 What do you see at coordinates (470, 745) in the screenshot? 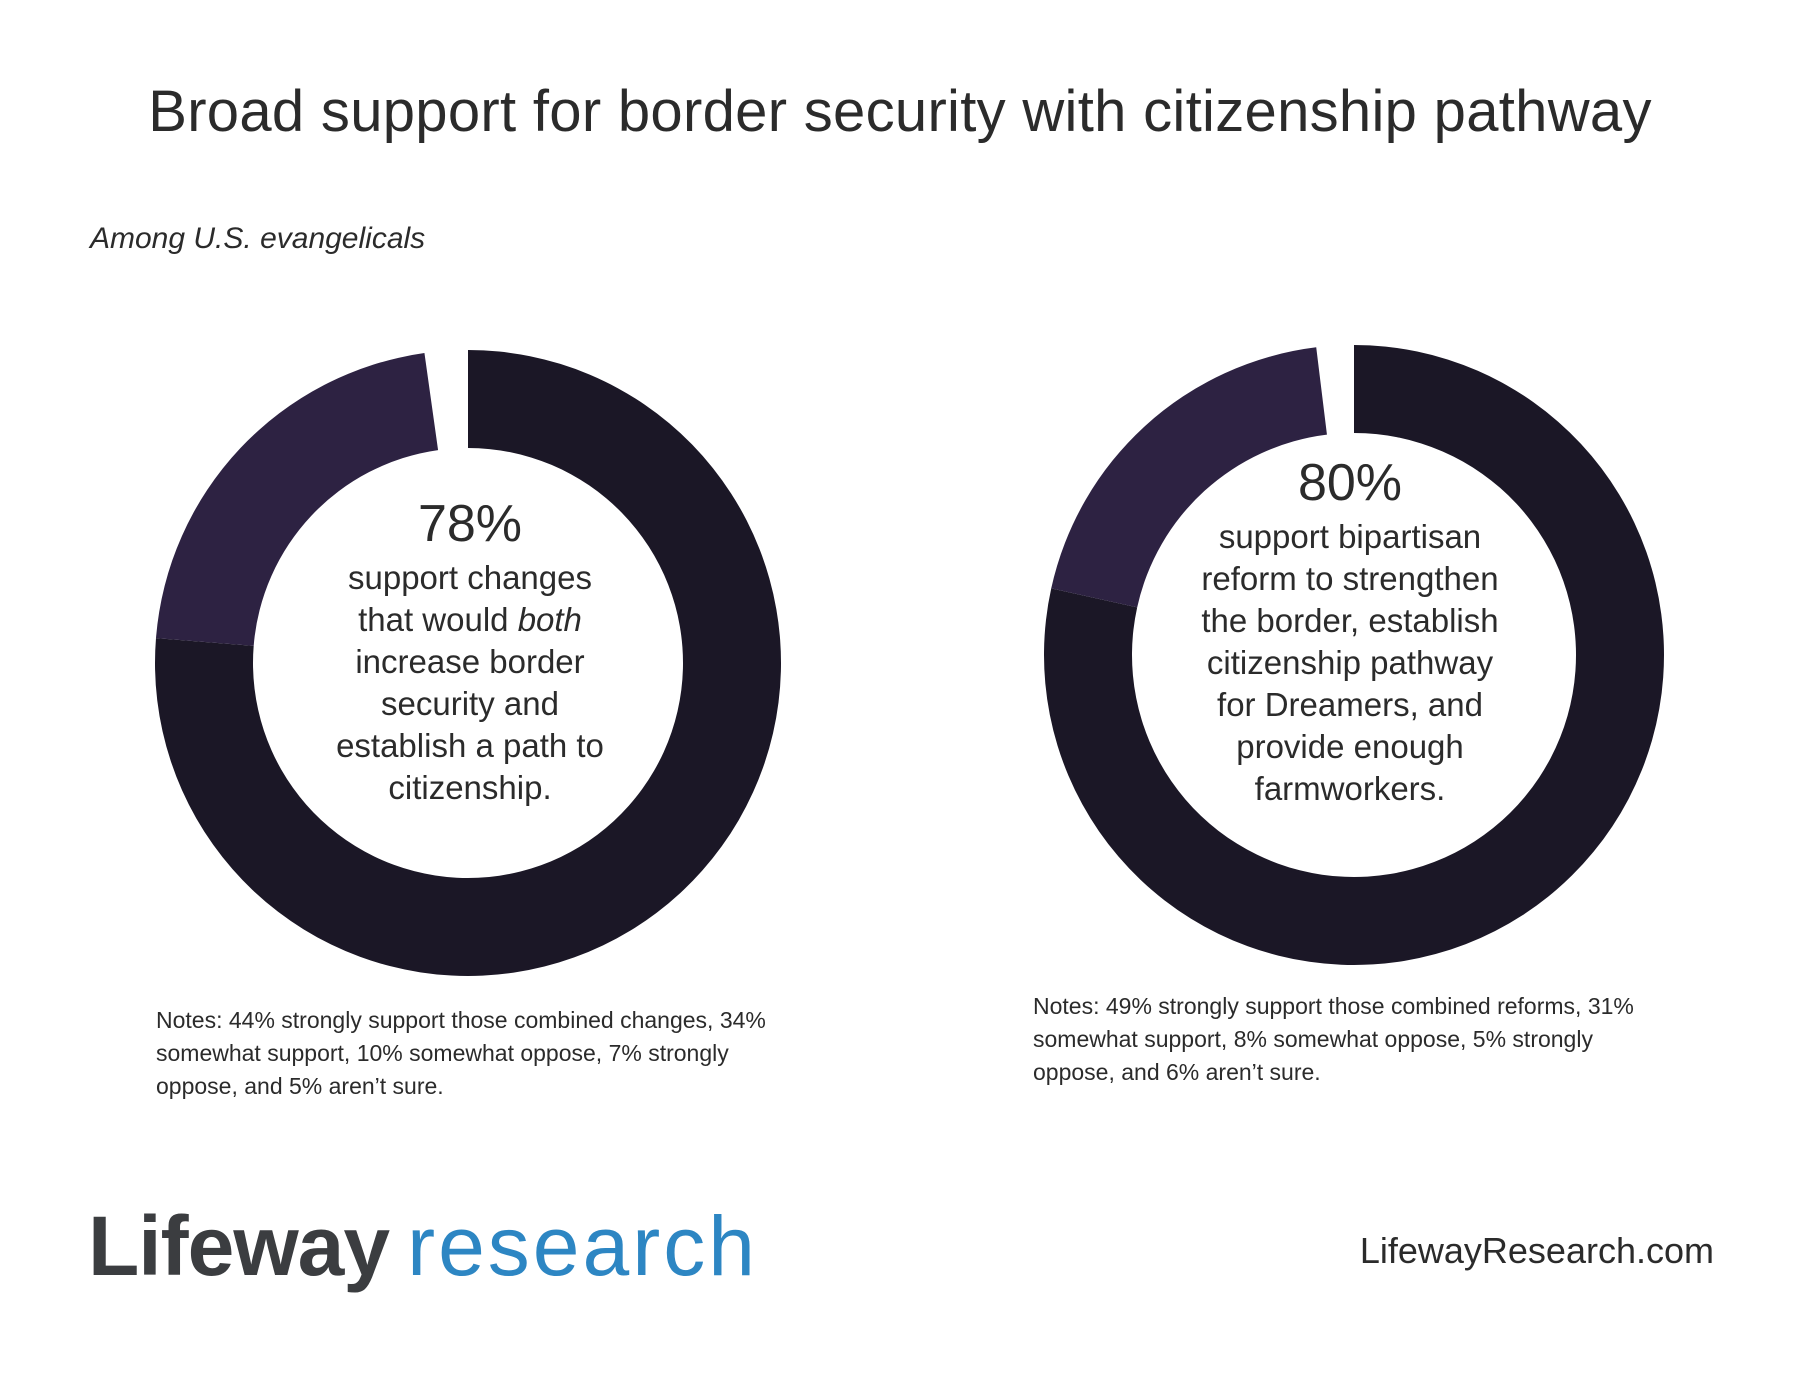
I see `donut-1-desc-line: establish a path to` at bounding box center [470, 745].